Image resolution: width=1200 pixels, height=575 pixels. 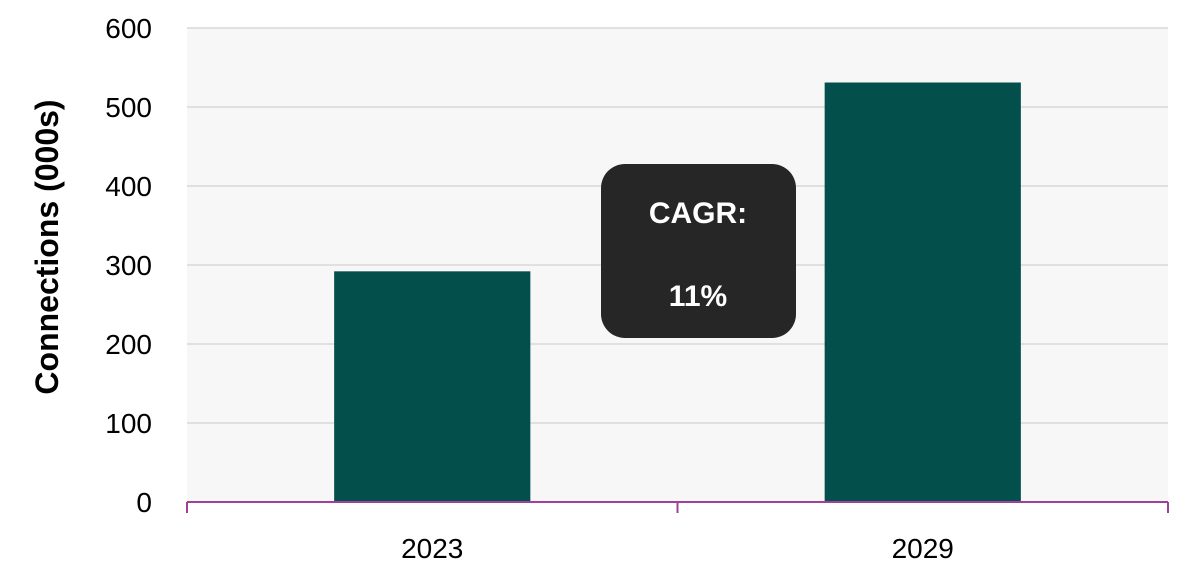 What do you see at coordinates (698, 296) in the screenshot?
I see `cagr-callout-value: 11%` at bounding box center [698, 296].